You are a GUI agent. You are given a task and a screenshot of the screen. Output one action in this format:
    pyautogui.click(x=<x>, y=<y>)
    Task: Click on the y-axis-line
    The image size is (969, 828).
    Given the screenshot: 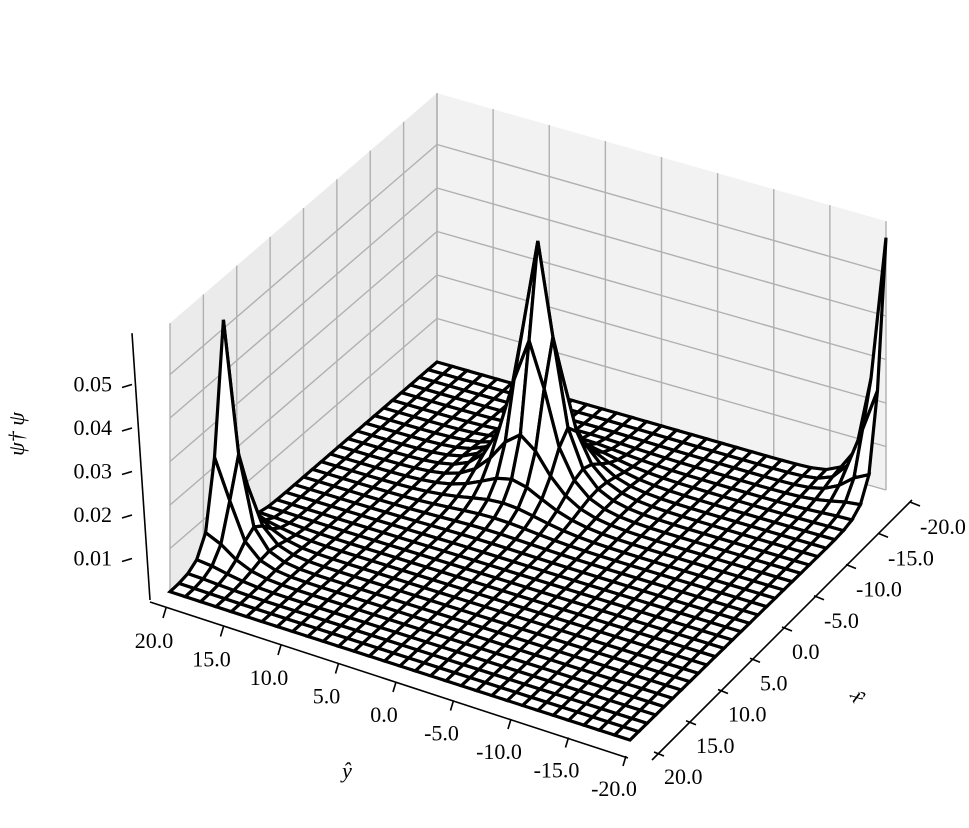 What is the action you would take?
    pyautogui.click(x=389, y=680)
    